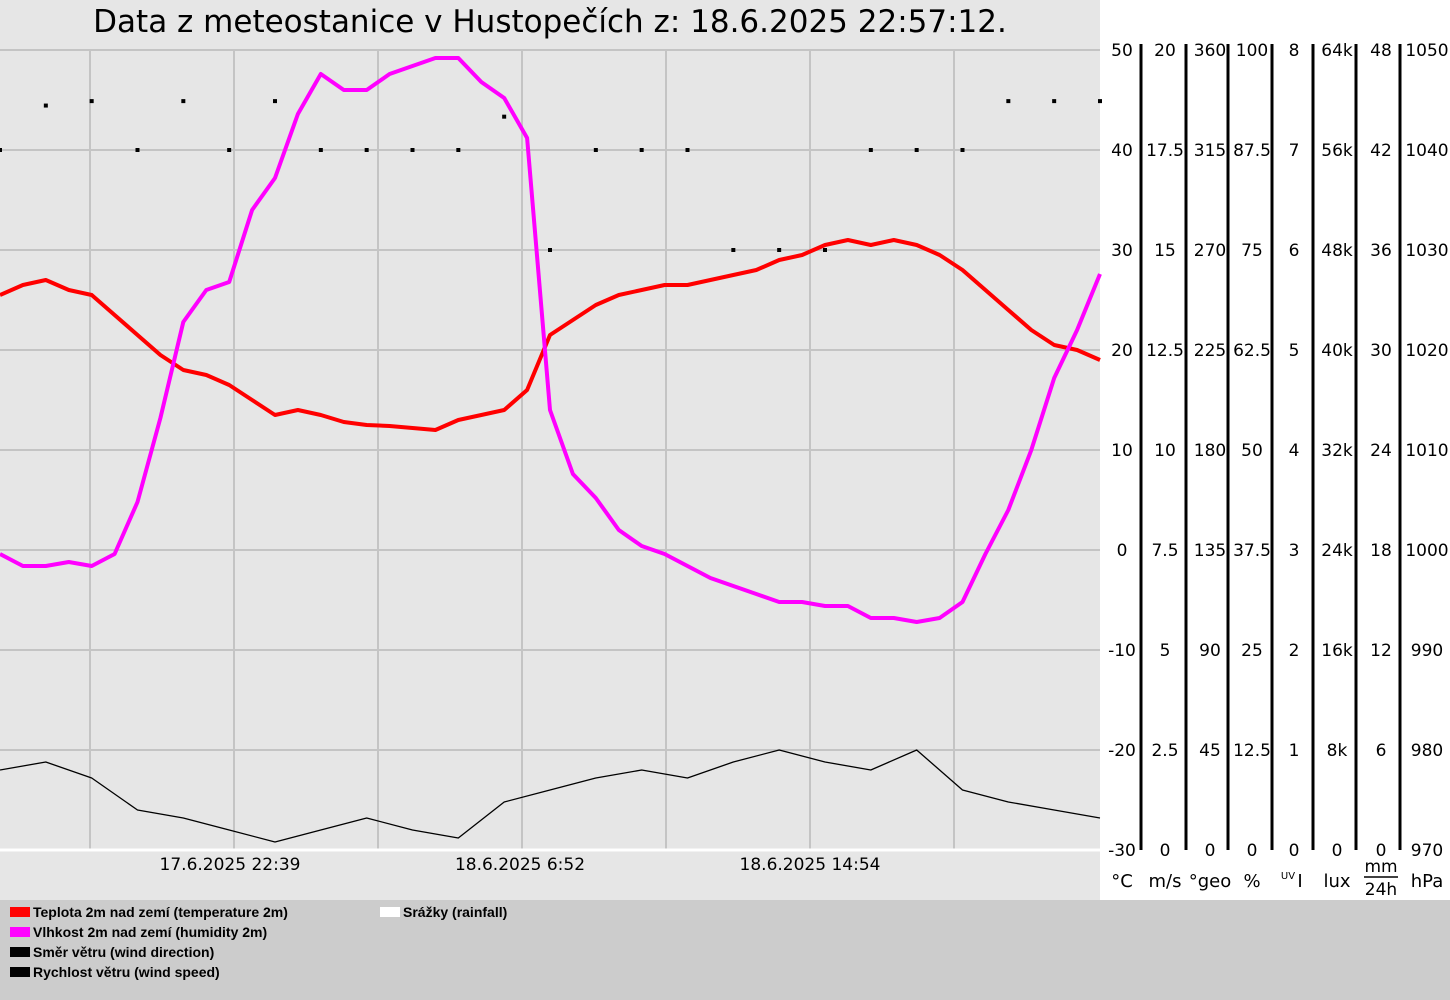 The height and width of the screenshot is (1000, 1450). Describe the element at coordinates (1210, 351) in the screenshot. I see `axis-tick-label: 225` at that location.